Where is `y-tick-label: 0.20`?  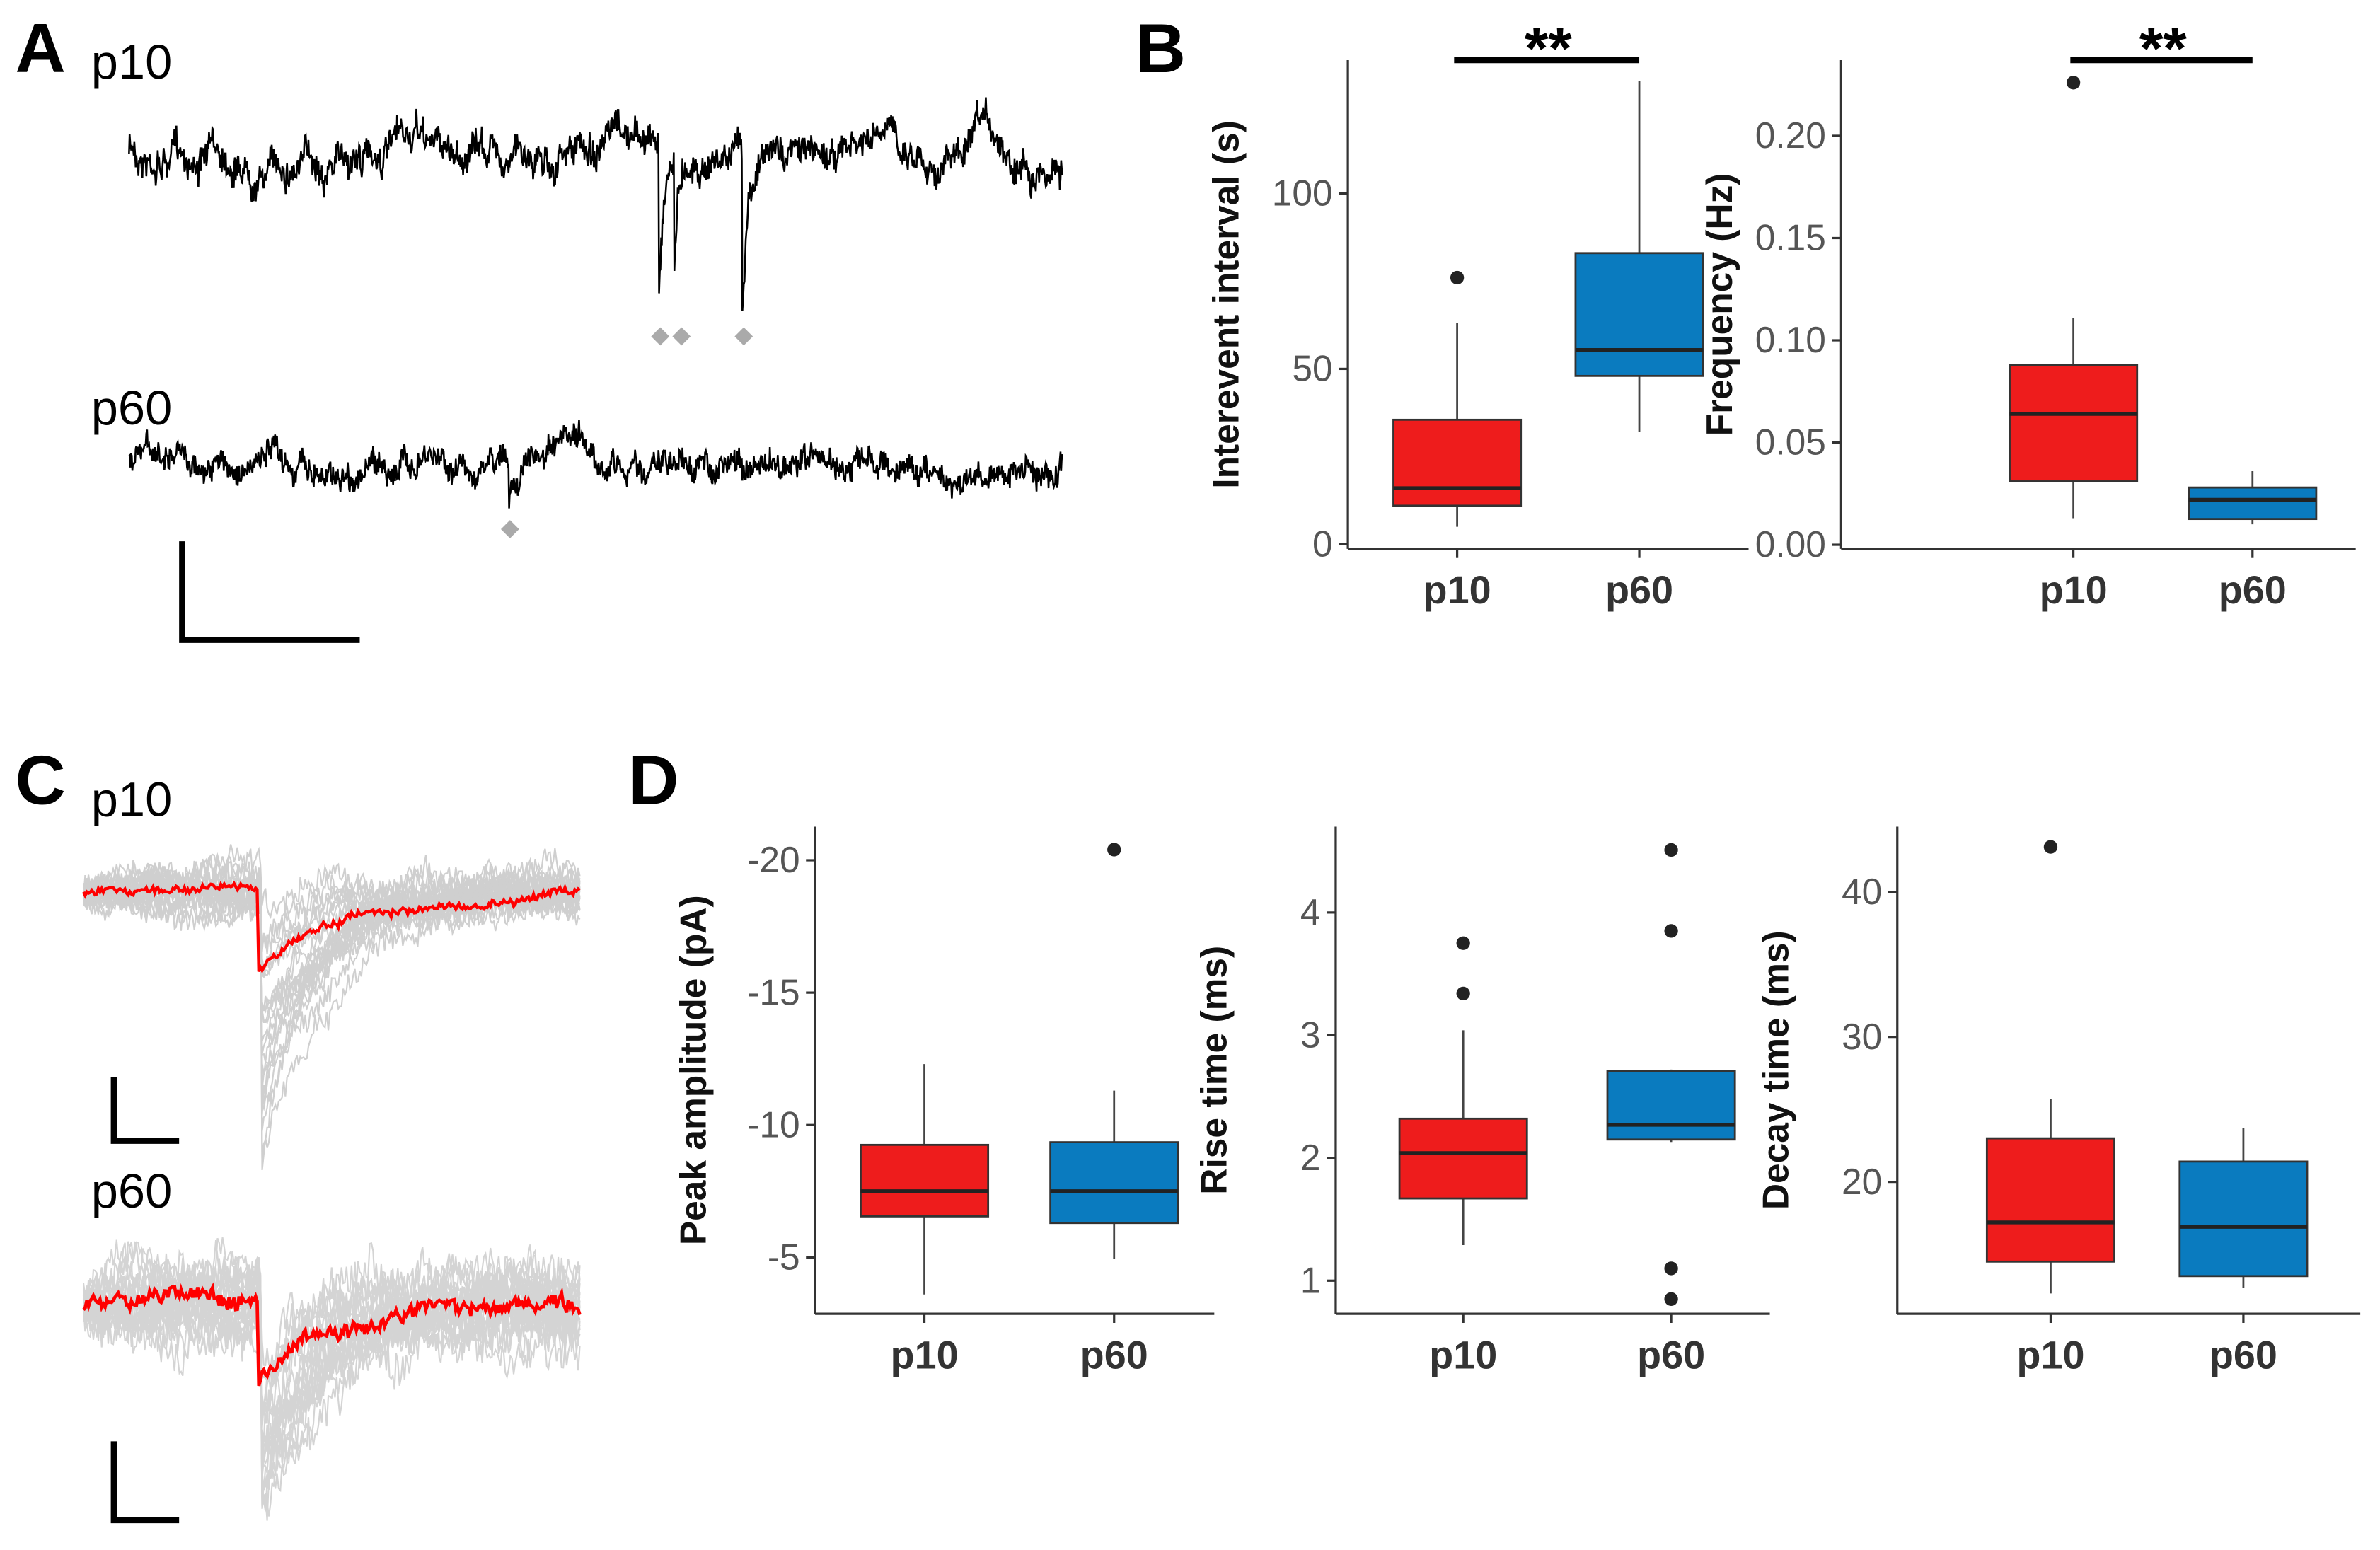 y-tick-label: 0.20 is located at coordinates (1790, 135).